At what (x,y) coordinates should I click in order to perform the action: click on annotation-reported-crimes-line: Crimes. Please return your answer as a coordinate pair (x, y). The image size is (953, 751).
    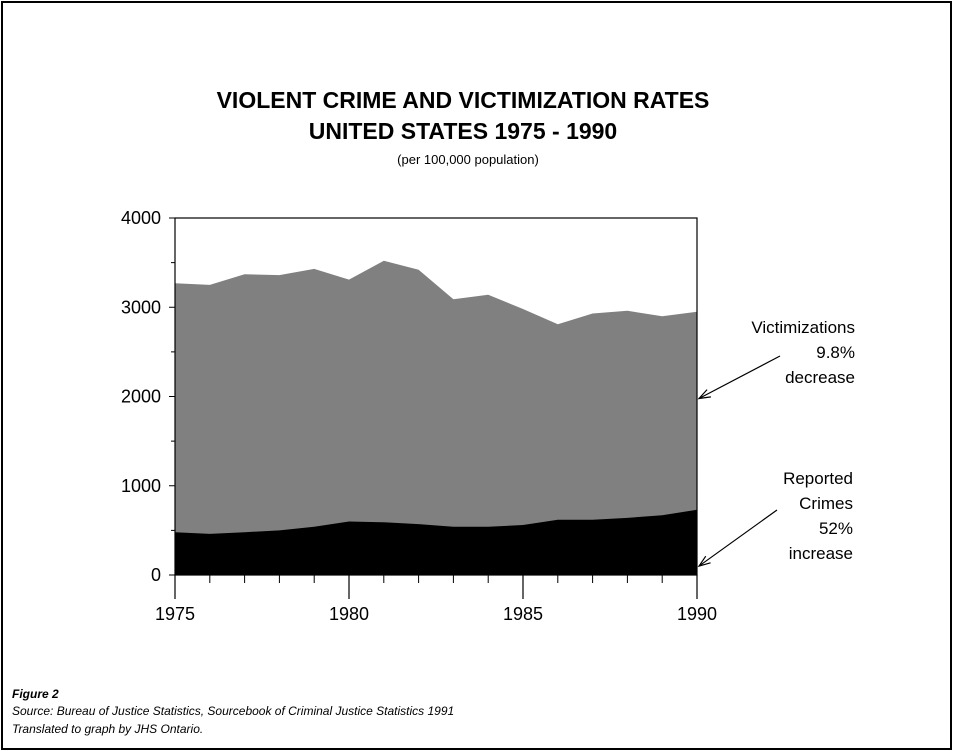
    Looking at the image, I should click on (826, 503).